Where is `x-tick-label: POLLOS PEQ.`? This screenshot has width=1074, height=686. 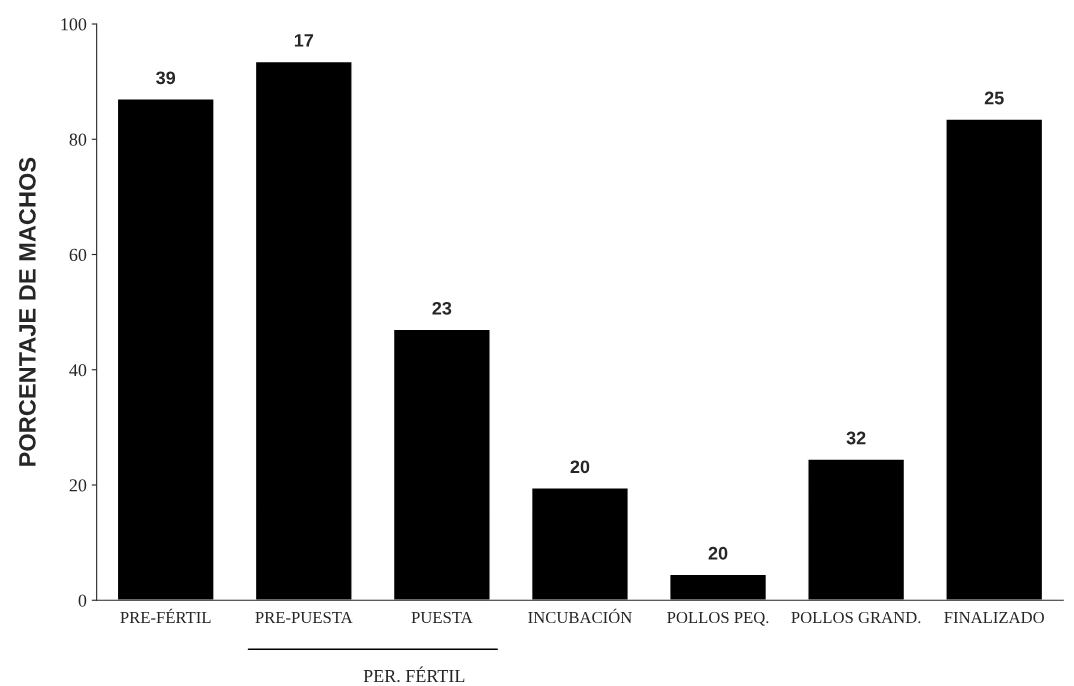 x-tick-label: POLLOS PEQ. is located at coordinates (718, 618).